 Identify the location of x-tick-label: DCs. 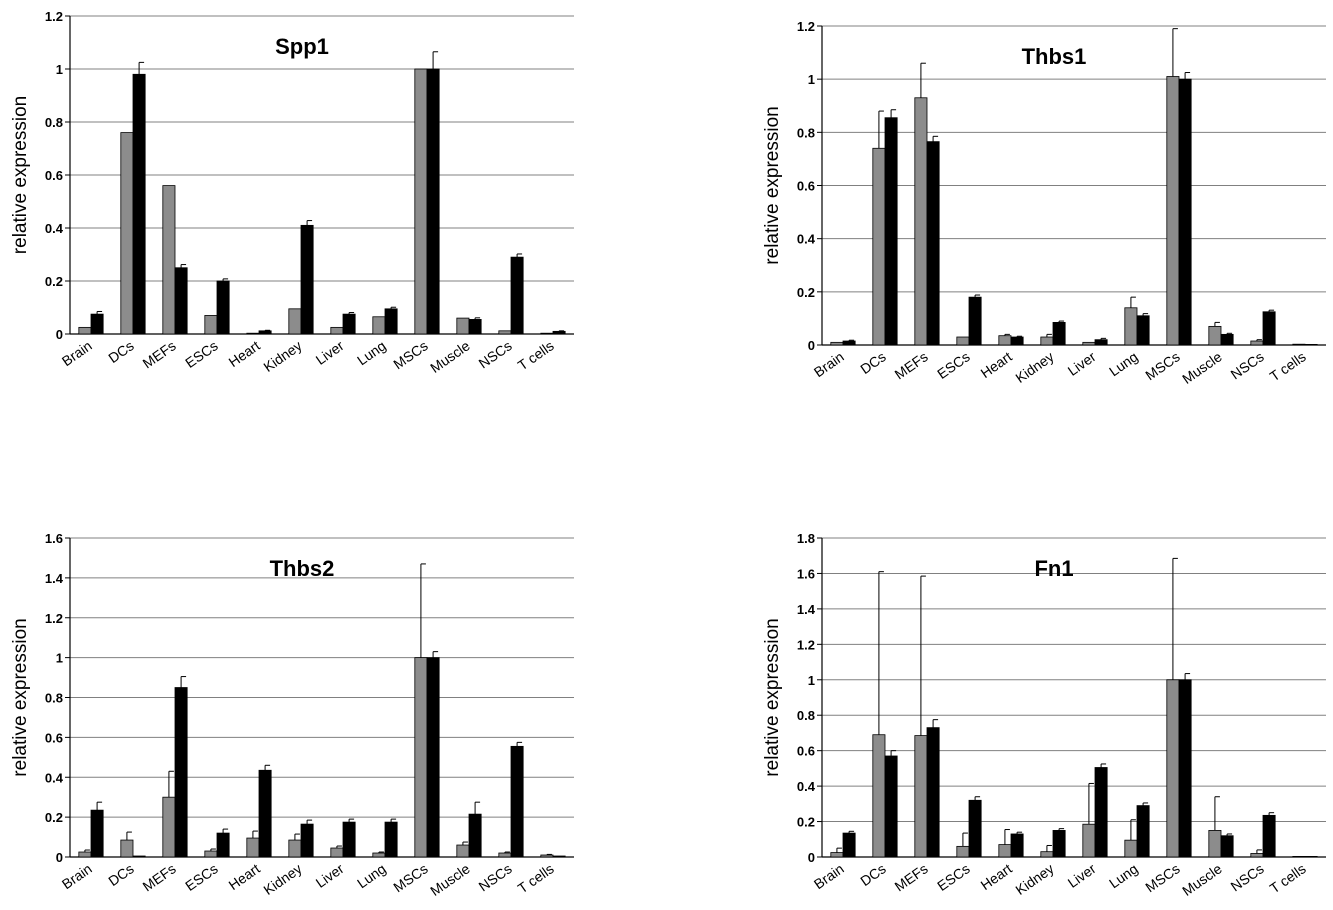
(120, 874).